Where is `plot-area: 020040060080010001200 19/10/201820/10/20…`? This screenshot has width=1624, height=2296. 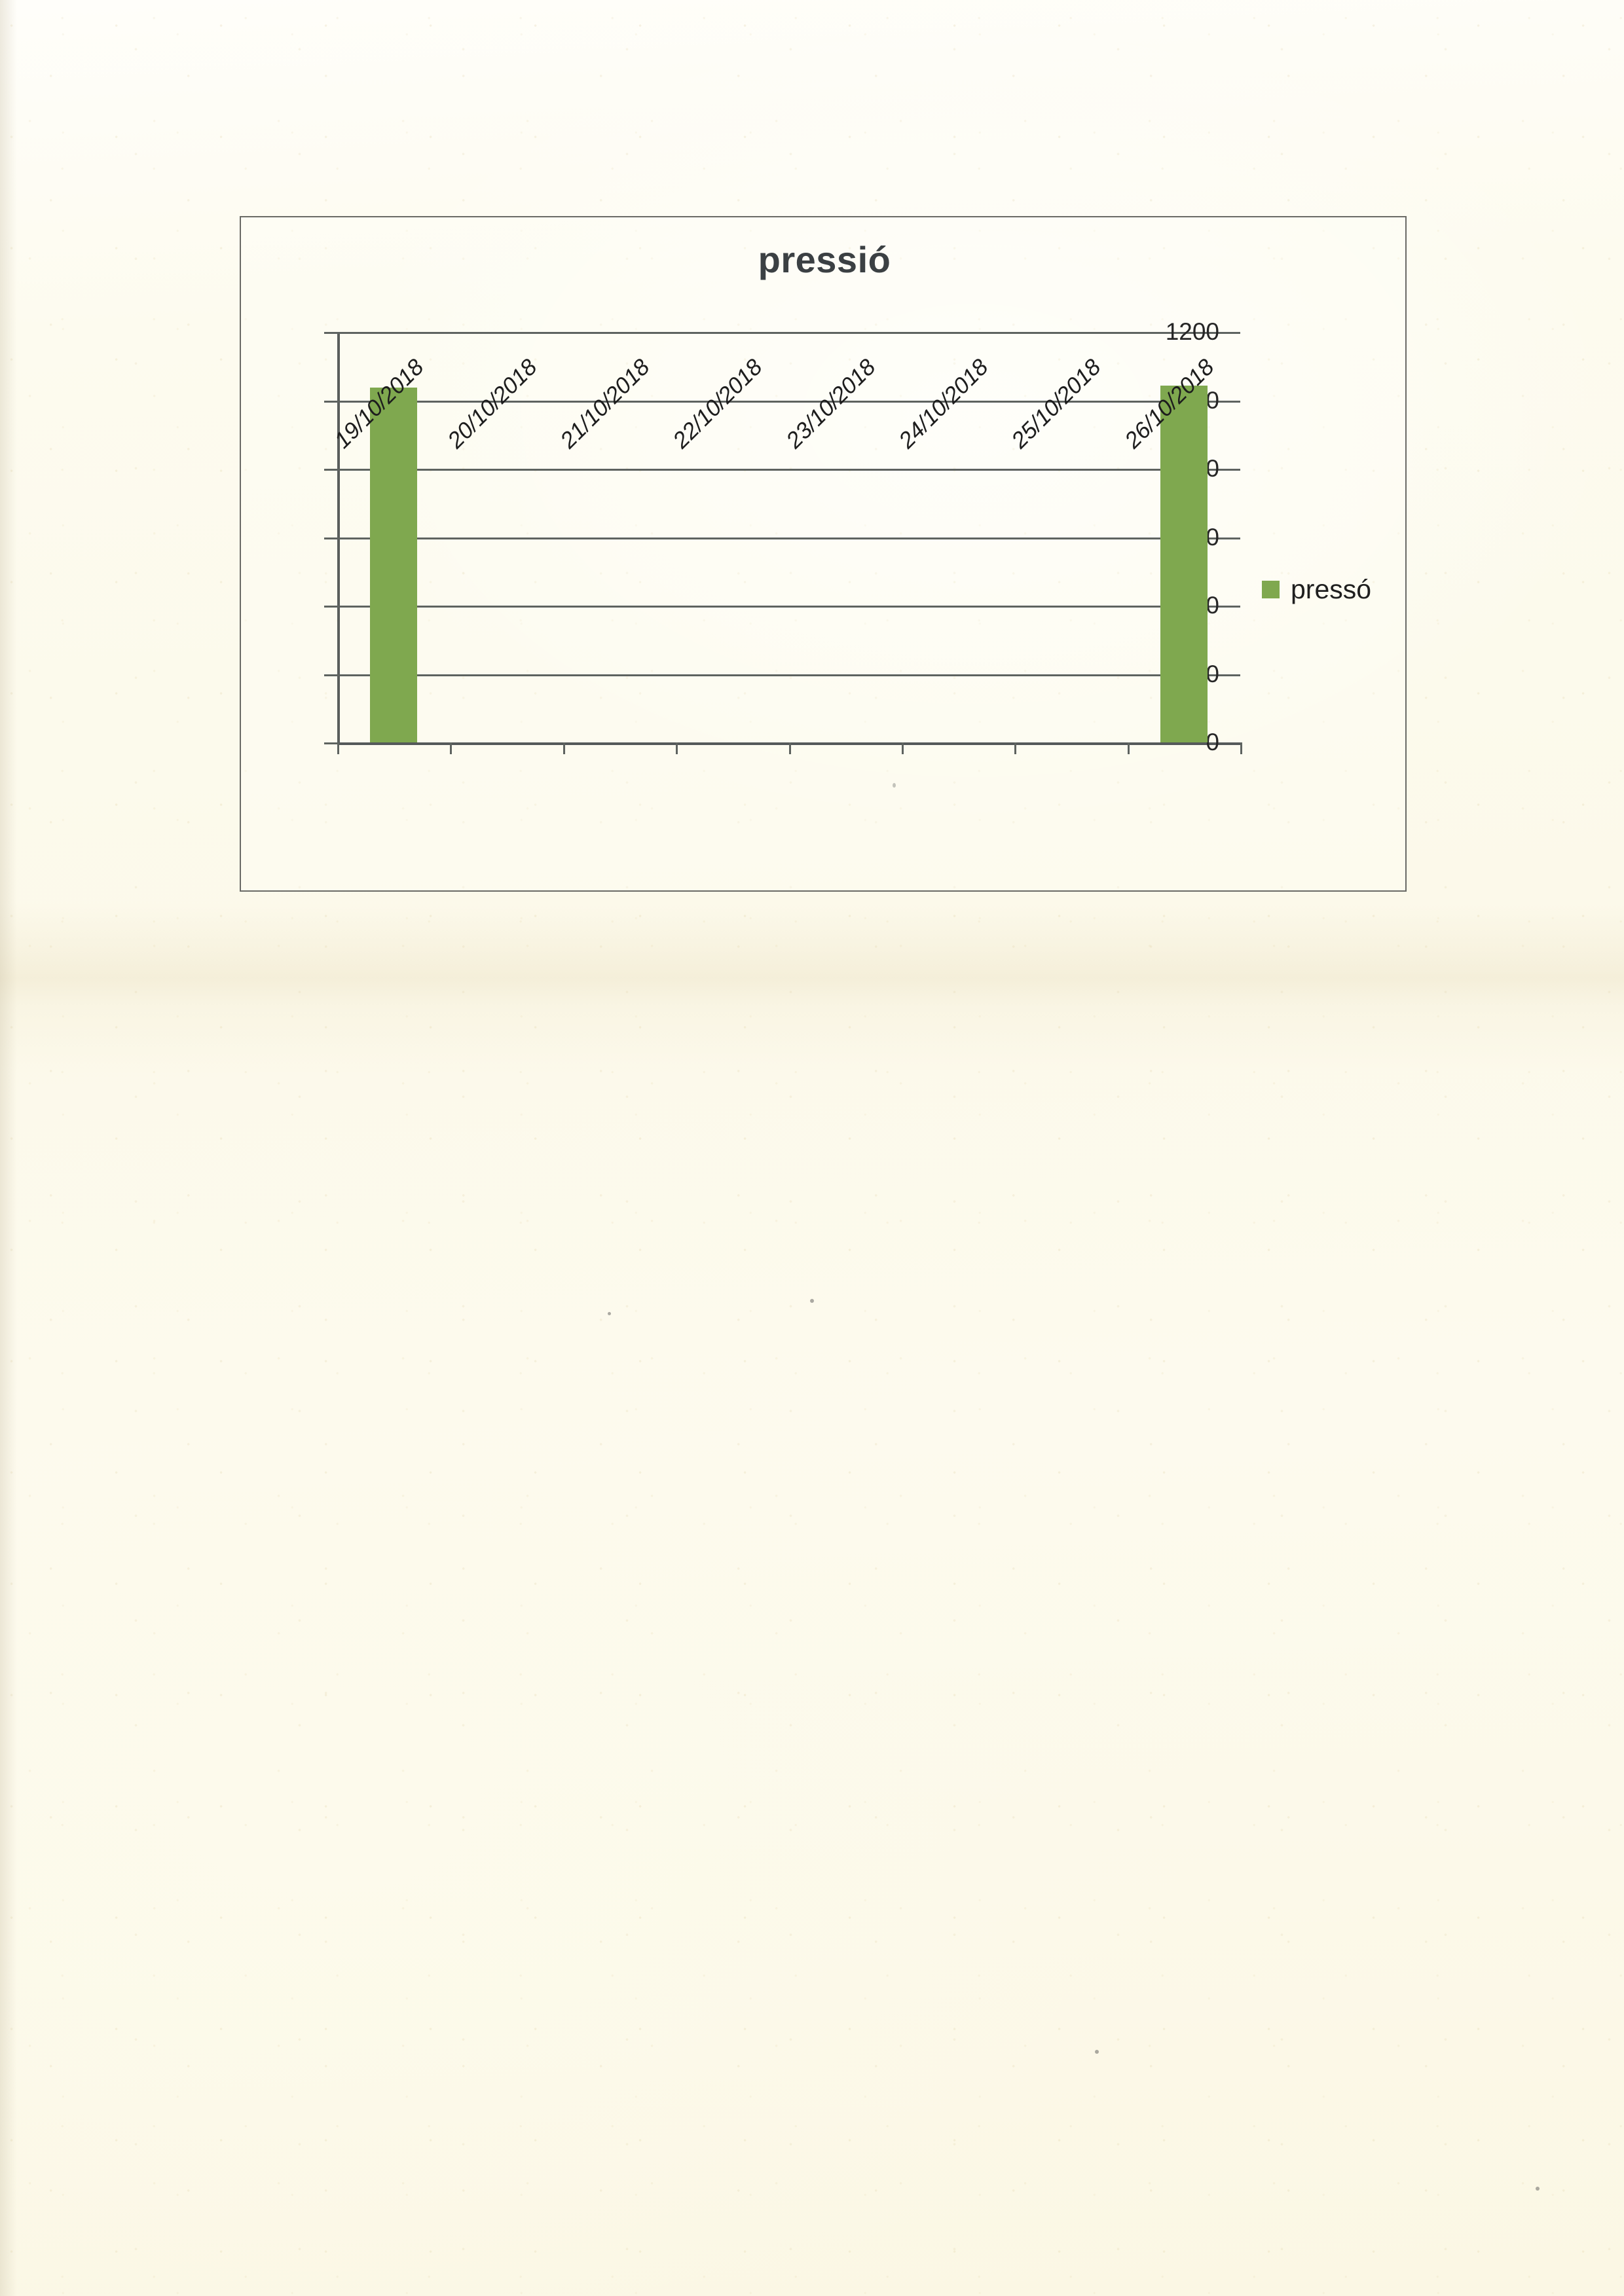 plot-area: 020040060080010001200 19/10/201820/10/20… is located at coordinates (783, 537).